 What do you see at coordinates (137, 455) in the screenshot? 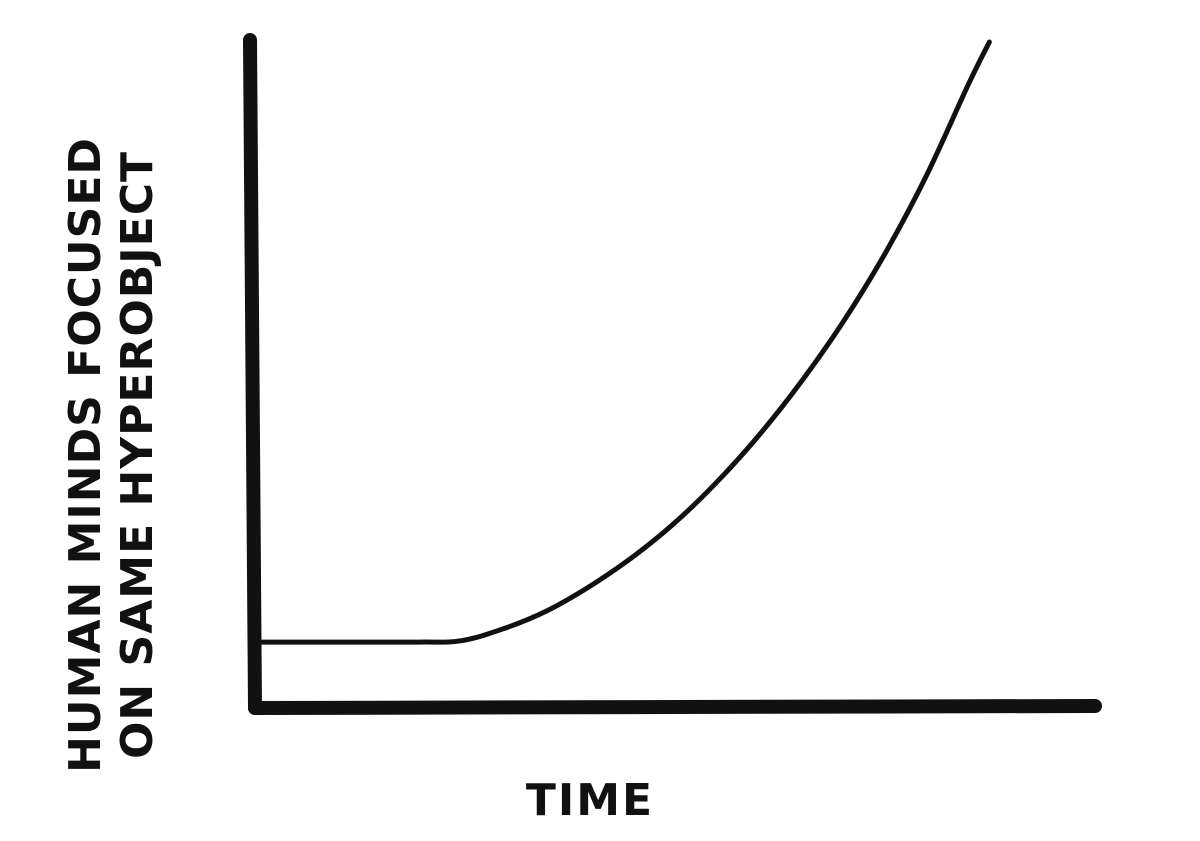
I see `y-axis-label-line-2: ON SAME HYPEROBJECT` at bounding box center [137, 455].